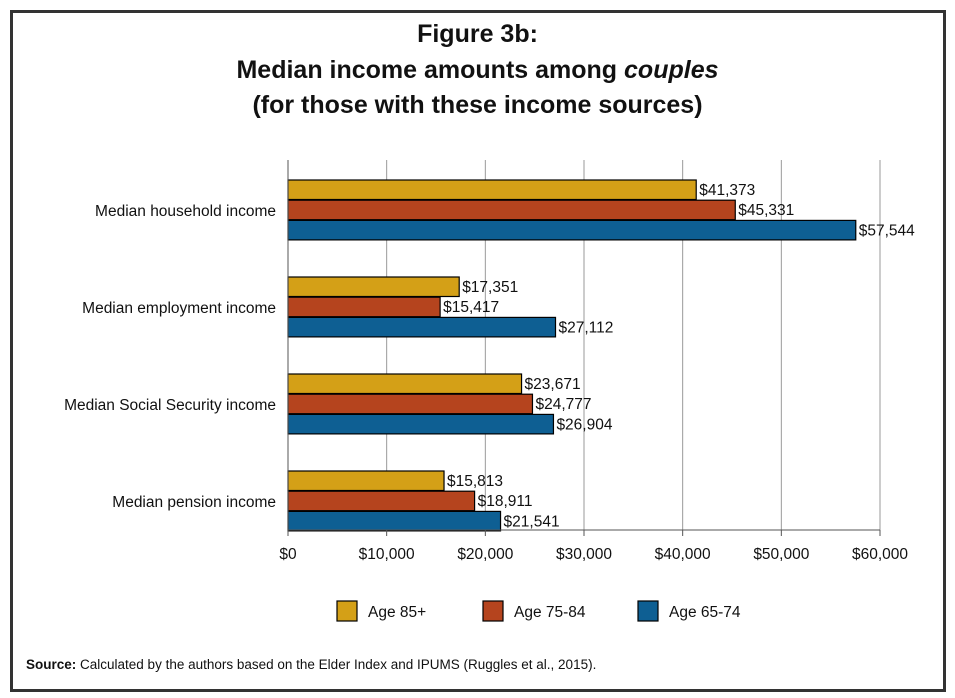 This screenshot has height=698, width=955. I want to click on legend-label: Age 75-84, so click(550, 612).